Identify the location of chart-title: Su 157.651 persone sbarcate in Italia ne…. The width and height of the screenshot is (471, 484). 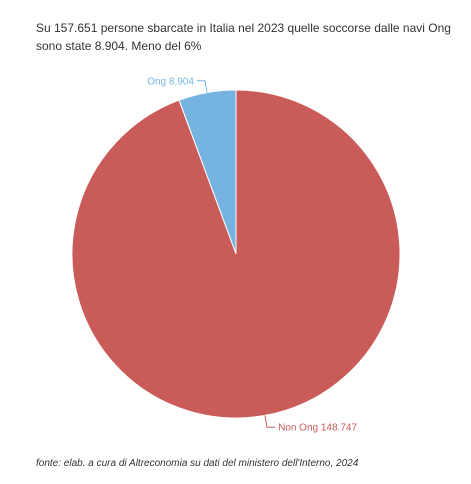
(243, 37).